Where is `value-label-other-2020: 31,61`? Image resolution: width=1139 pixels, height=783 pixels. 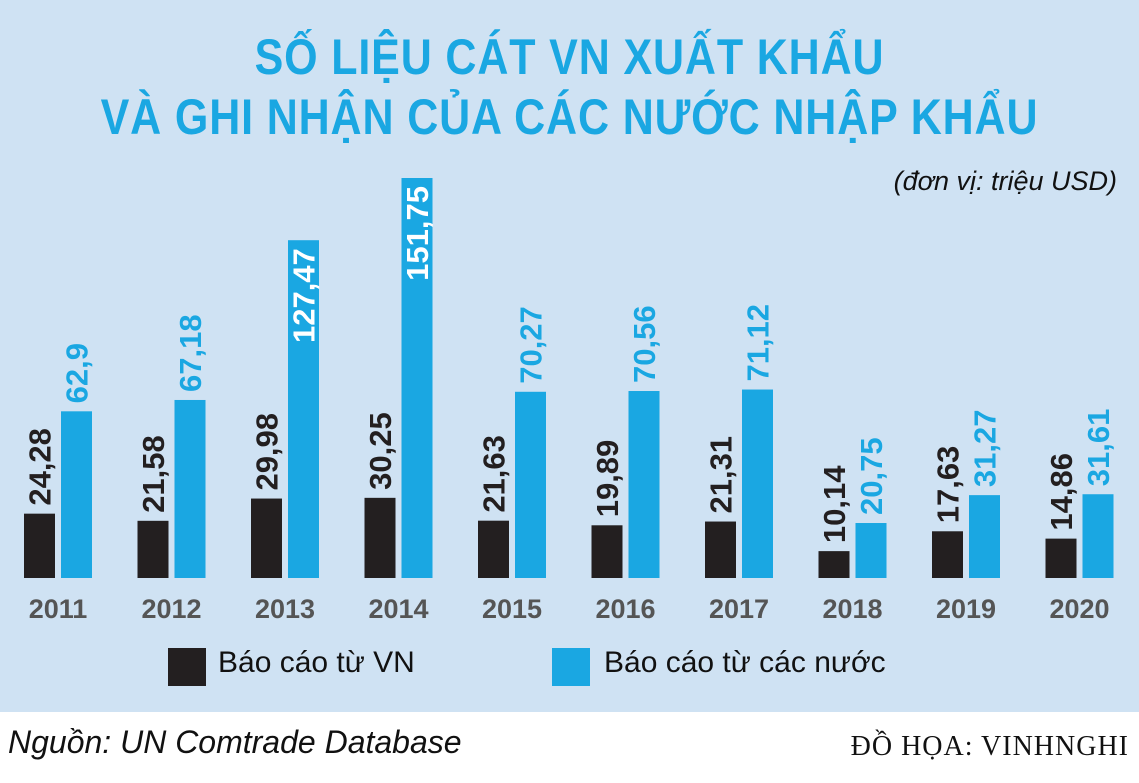 value-label-other-2020: 31,61 is located at coordinates (1098, 448).